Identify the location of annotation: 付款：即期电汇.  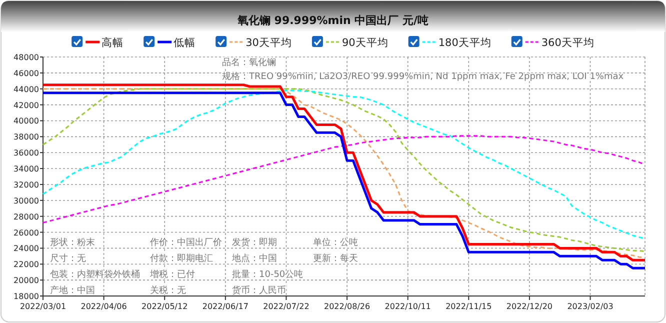
(181, 258).